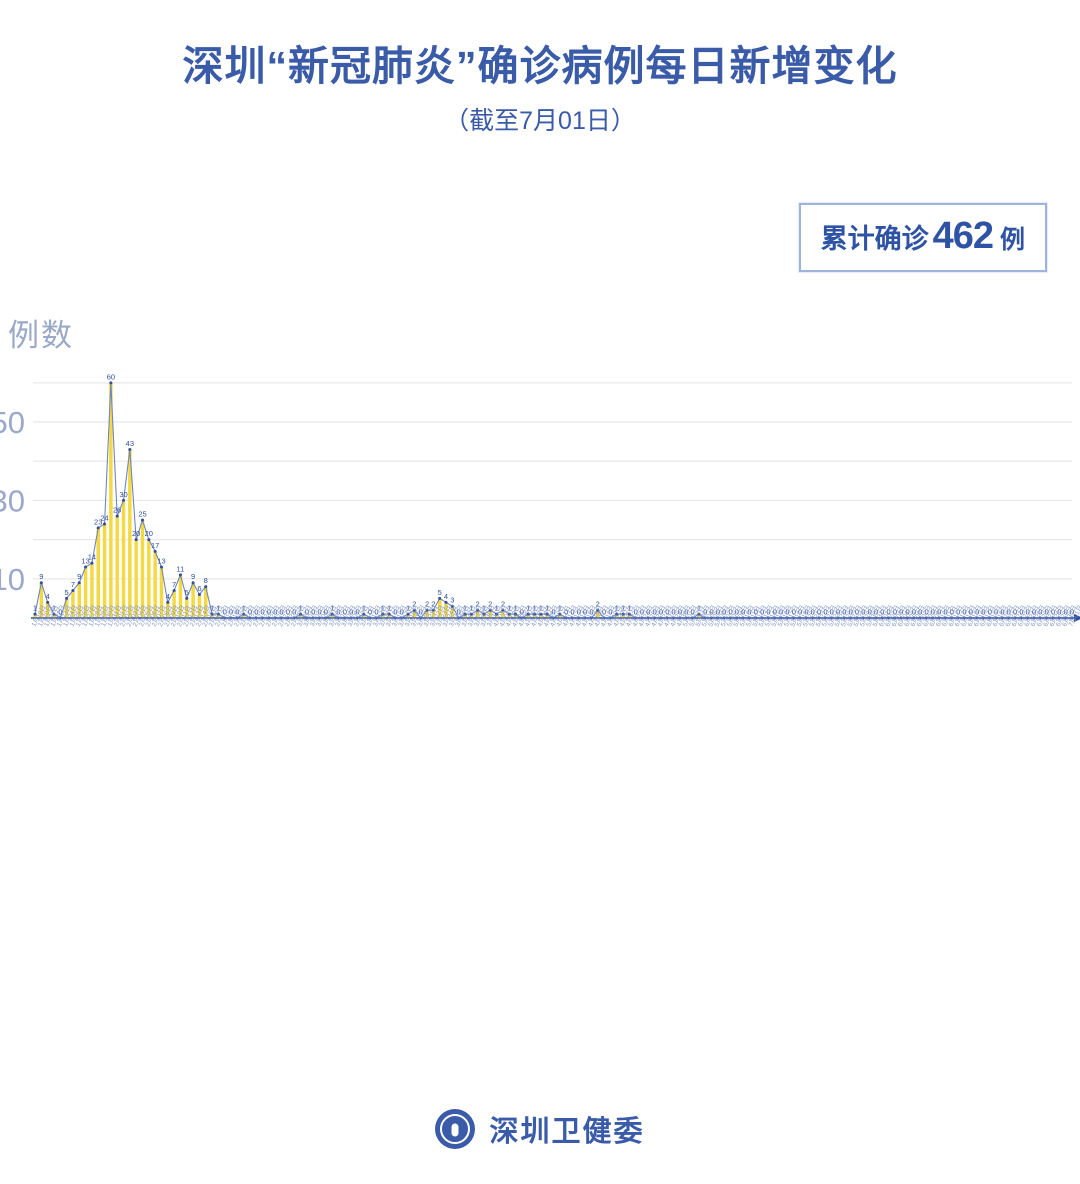 This screenshot has width=1080, height=1184. I want to click on value-label: 8, so click(206, 580).